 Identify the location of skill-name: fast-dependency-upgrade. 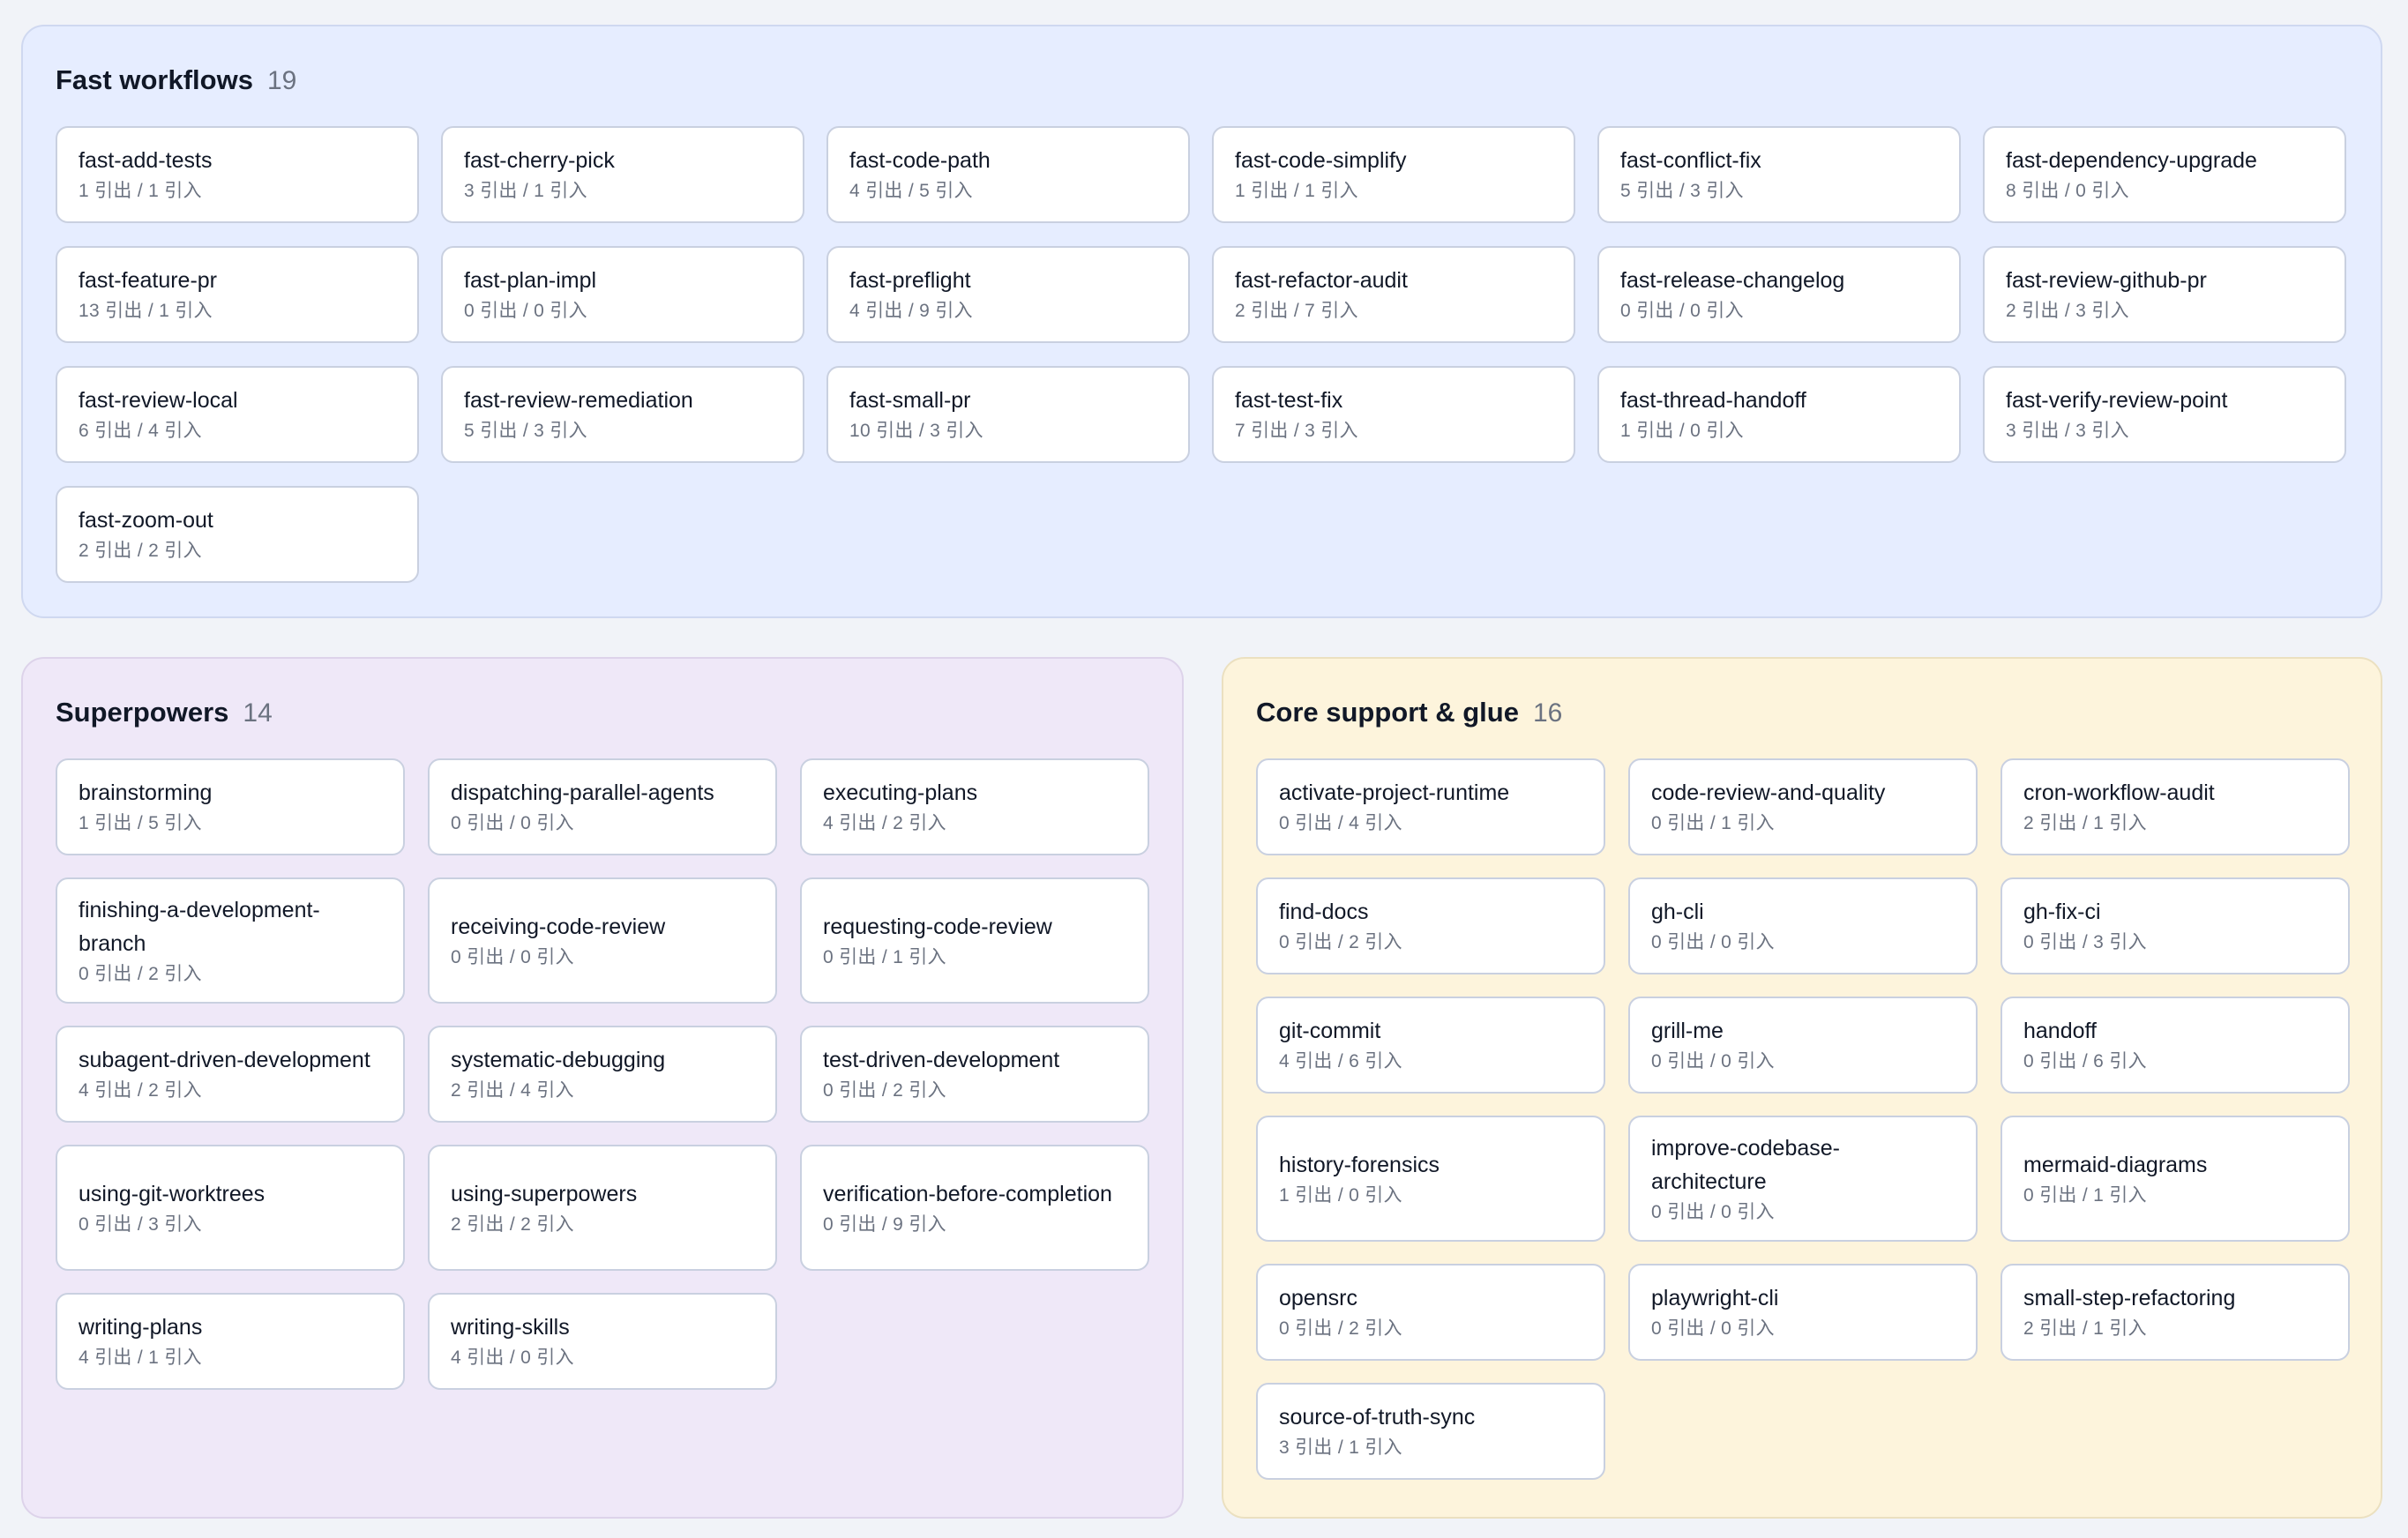
(2131, 161).